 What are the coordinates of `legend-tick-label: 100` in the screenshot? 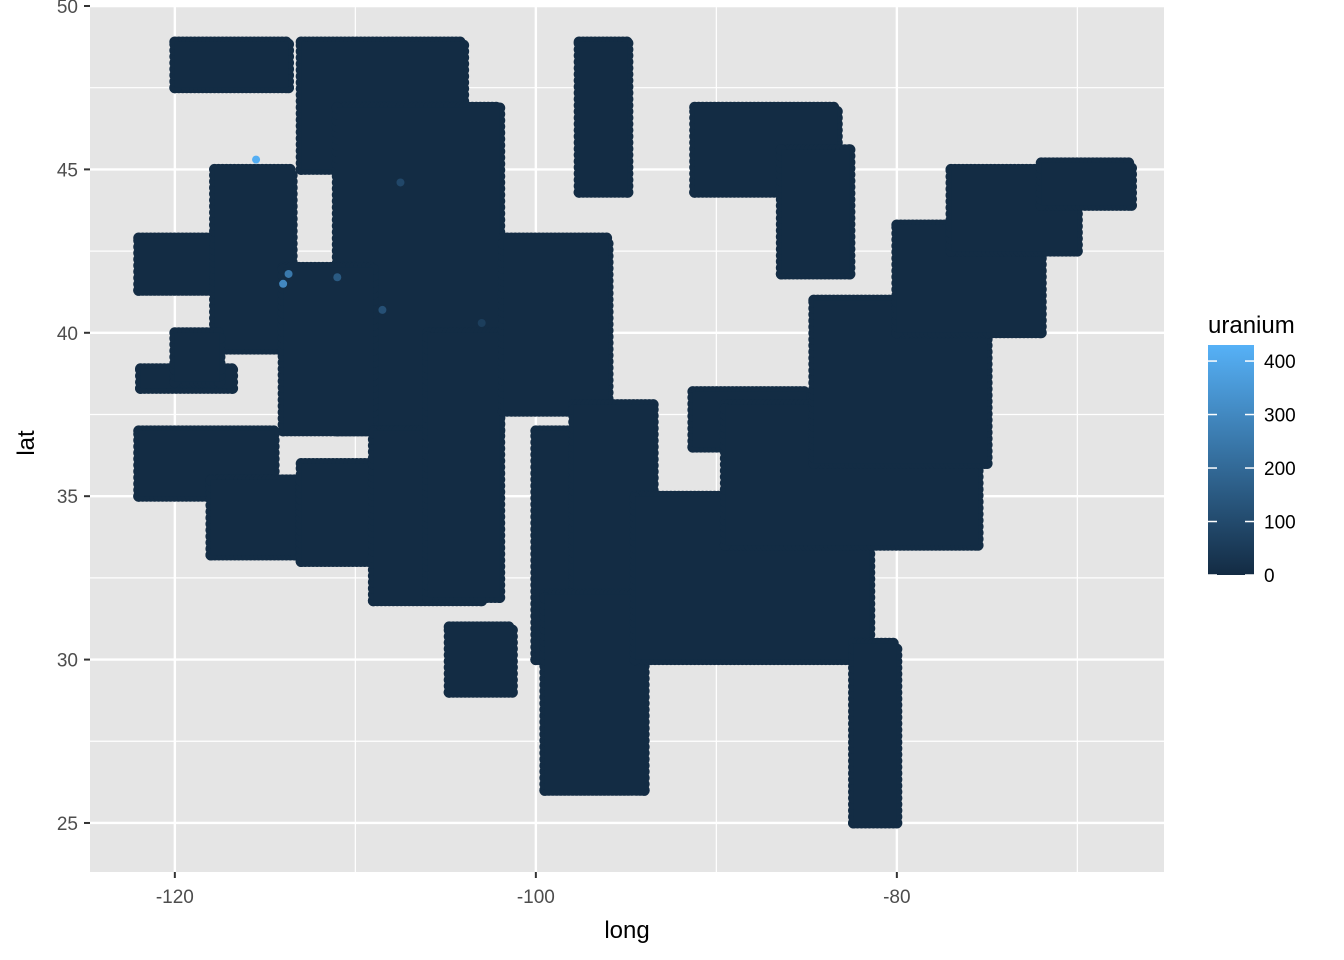 It's located at (1280, 523).